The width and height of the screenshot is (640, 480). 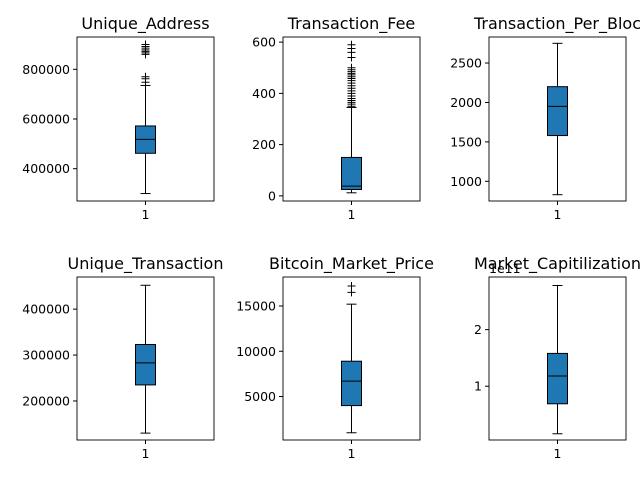 I want to click on subplot-title: Bitcoin_Market_Price, so click(x=351, y=264).